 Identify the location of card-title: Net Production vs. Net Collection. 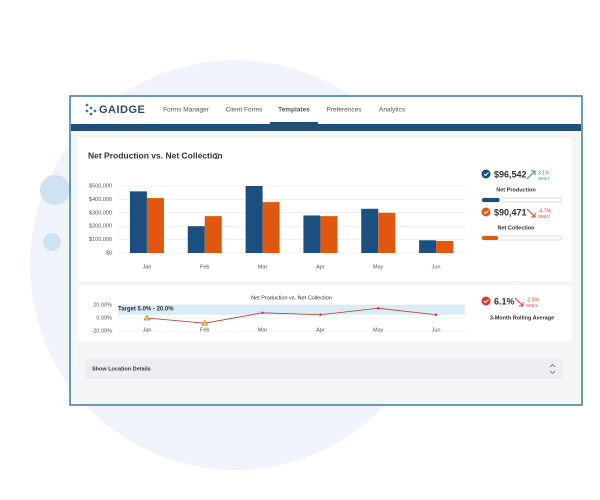
(155, 155).